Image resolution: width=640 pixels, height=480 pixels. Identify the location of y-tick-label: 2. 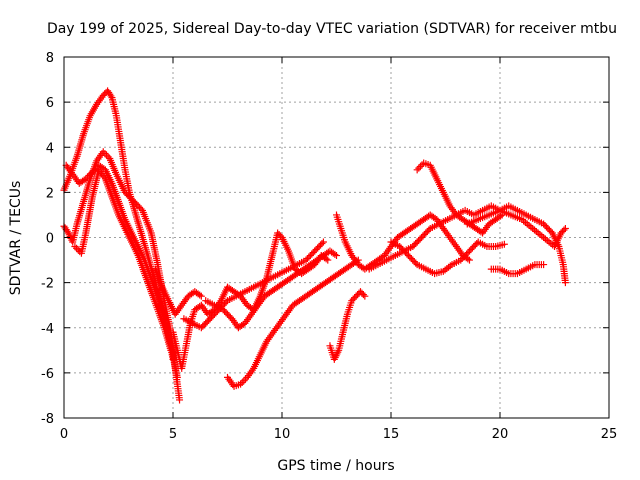
(50, 193).